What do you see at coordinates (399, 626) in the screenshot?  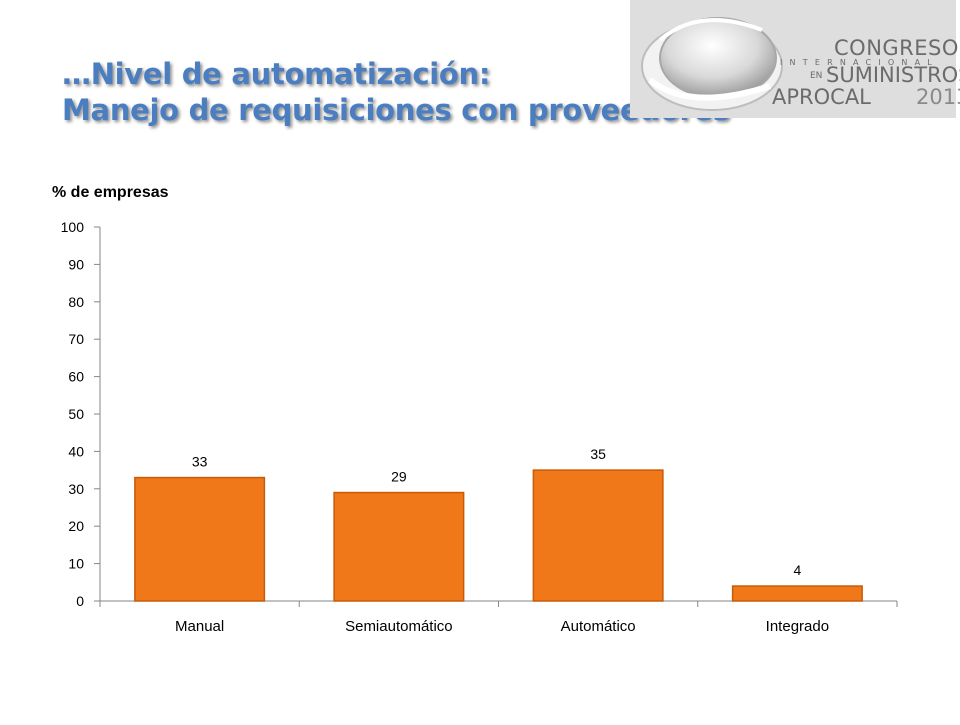 I see `x-category-label: Semiautomático` at bounding box center [399, 626].